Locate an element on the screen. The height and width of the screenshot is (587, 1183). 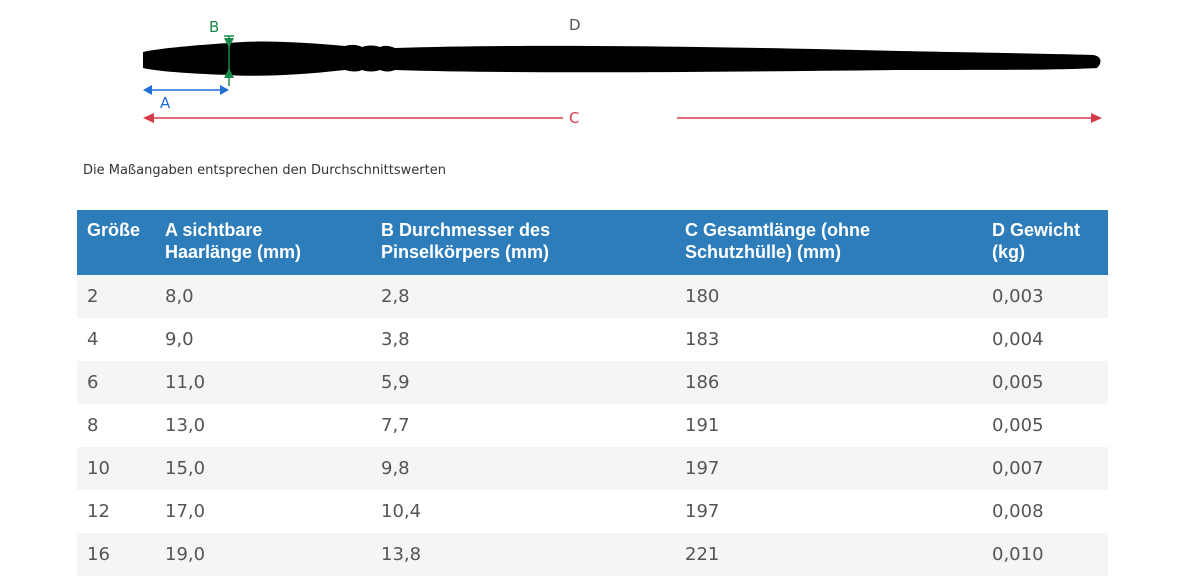
cell-hair-length: 19,0 is located at coordinates (263, 554).